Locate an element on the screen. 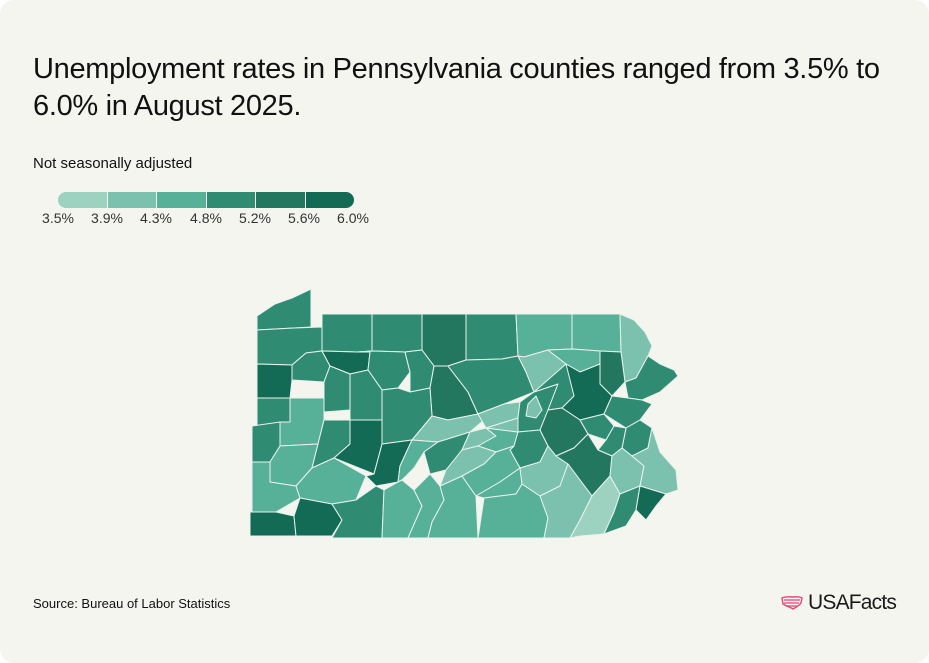 This screenshot has height=663, width=929. county-susquehanna is located at coordinates (596, 333).